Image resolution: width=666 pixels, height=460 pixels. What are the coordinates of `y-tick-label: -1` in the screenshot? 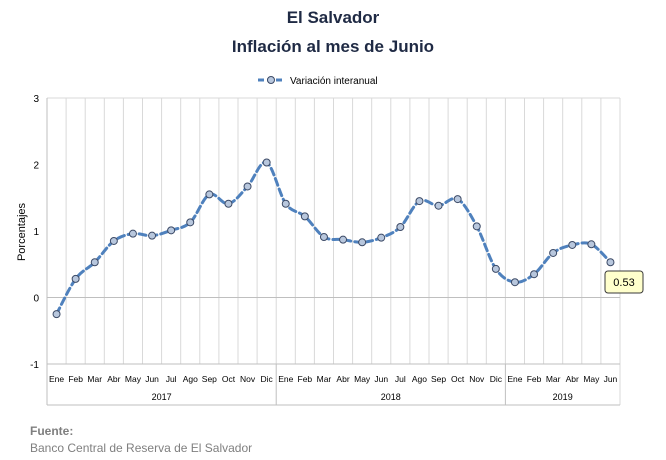 It's located at (34, 365).